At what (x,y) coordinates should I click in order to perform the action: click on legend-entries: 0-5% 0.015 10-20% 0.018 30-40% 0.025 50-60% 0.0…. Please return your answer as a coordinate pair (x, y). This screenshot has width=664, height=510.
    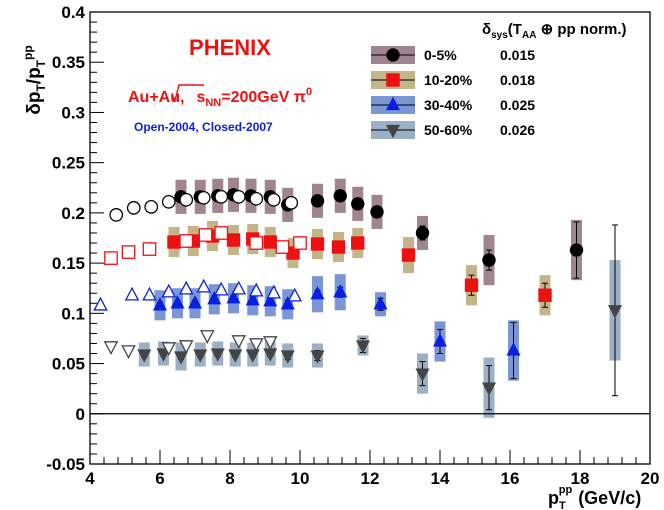
    Looking at the image, I should click on (453, 92).